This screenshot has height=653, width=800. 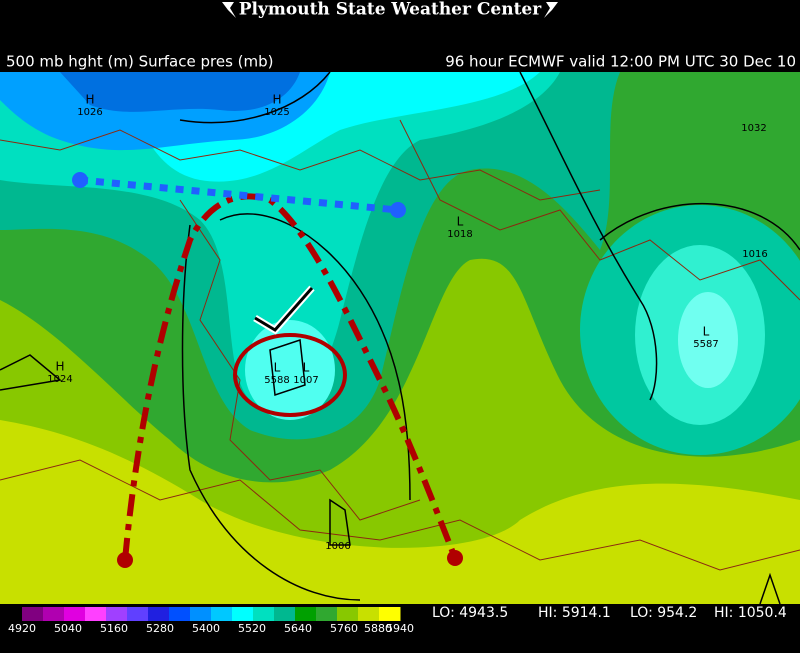 What do you see at coordinates (22, 628) in the screenshot?
I see `colorbar-label: 4920` at bounding box center [22, 628].